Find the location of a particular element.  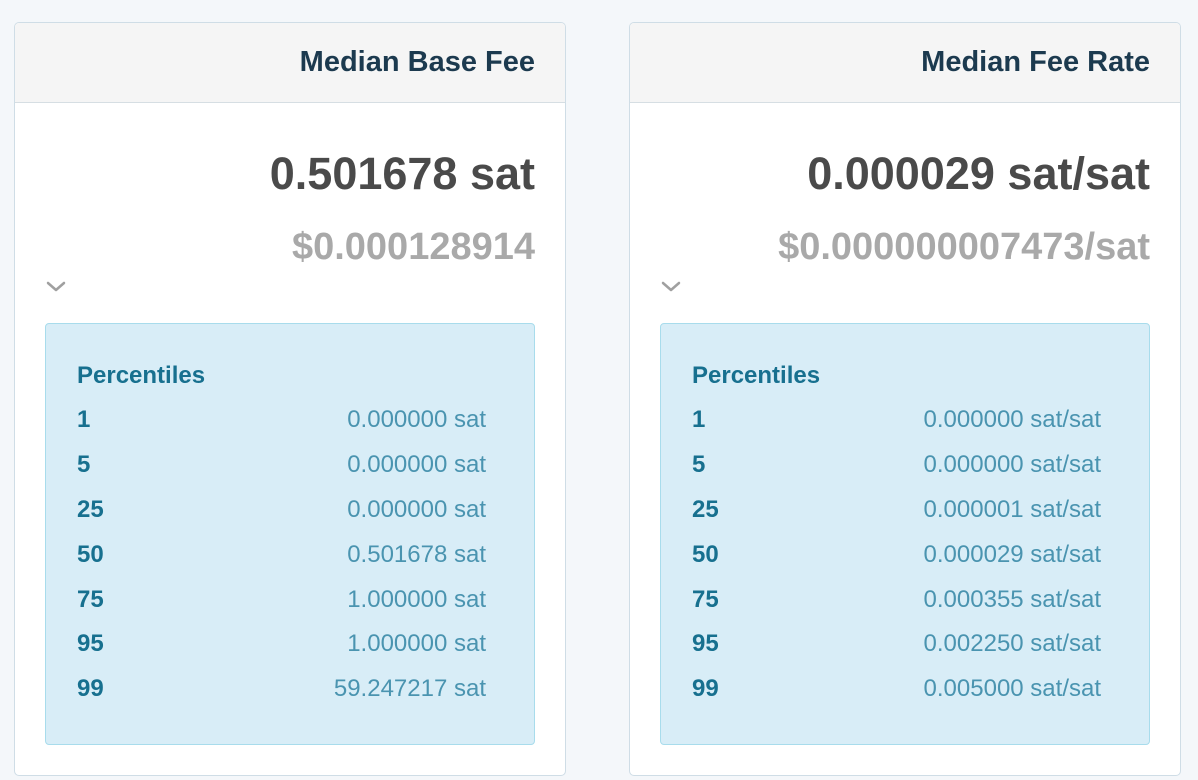

percentile-row: 25 0.000001 sat/sat is located at coordinates (896, 510).